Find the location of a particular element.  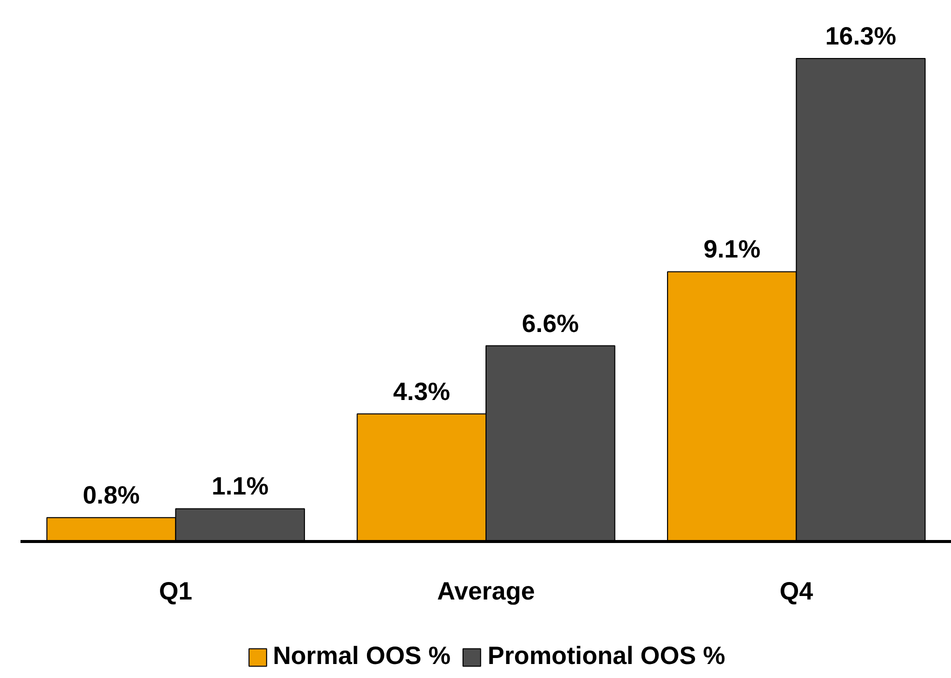

legend-label: Normal OOS % is located at coordinates (361, 656).